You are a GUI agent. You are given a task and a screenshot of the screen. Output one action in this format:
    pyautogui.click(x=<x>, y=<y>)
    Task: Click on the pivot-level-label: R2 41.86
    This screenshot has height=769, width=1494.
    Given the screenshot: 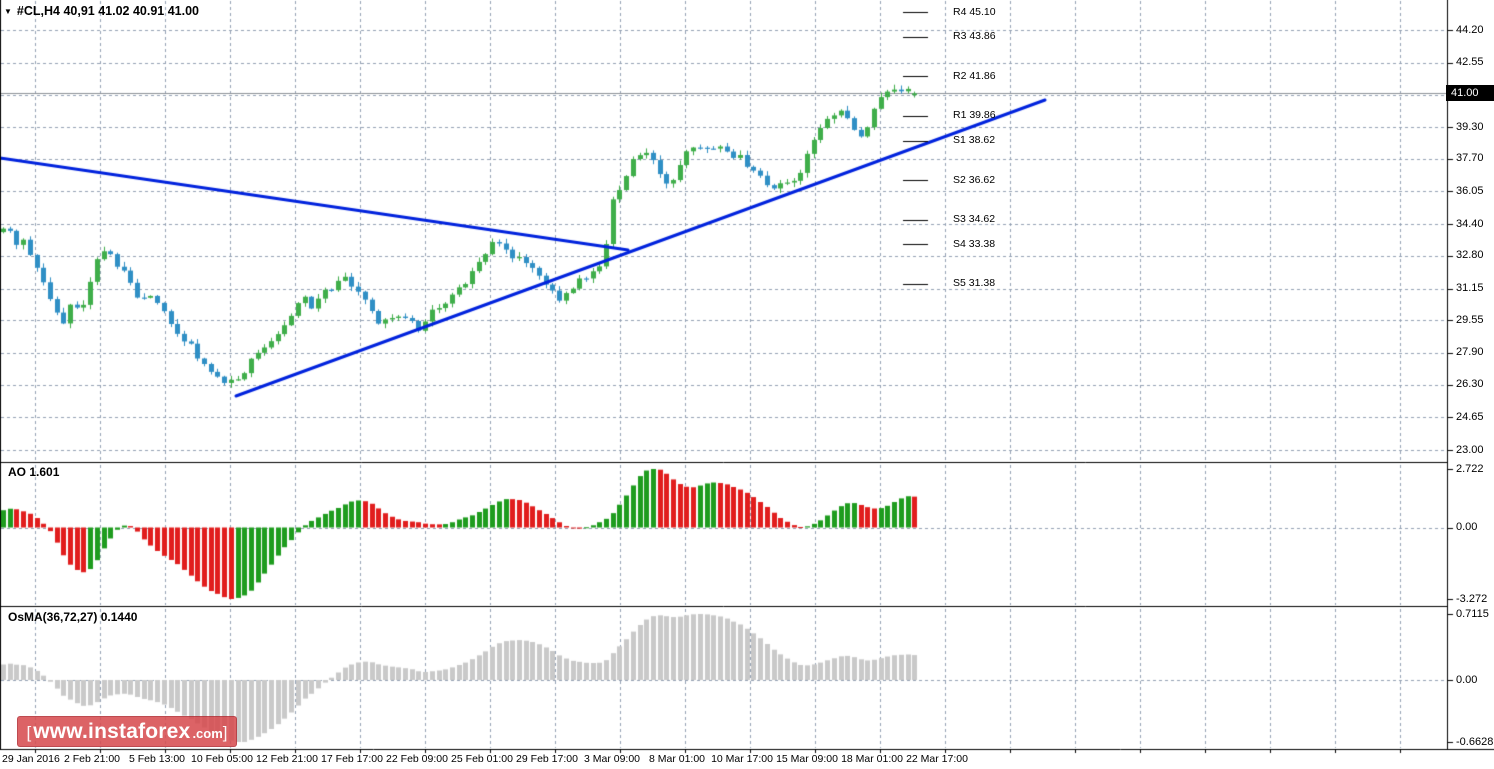 What is the action you would take?
    pyautogui.click(x=974, y=75)
    